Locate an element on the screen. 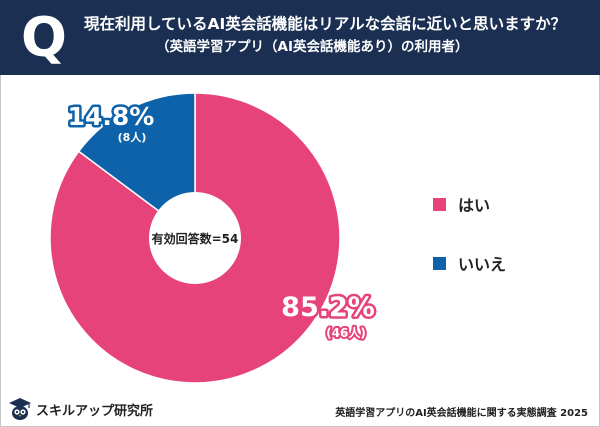 This screenshot has height=427, width=600. legend-label-yes: はい is located at coordinates (474, 205).